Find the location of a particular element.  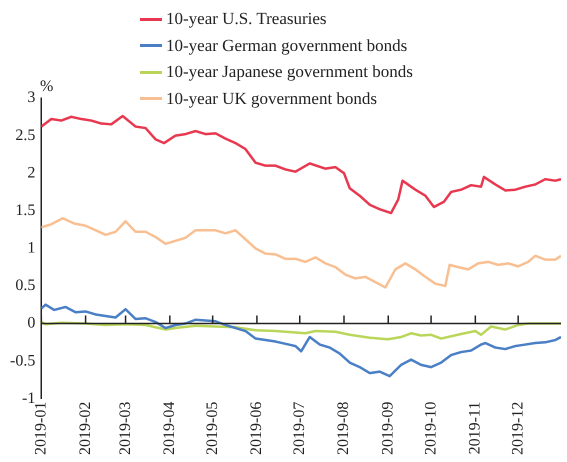

y-tick-label: 2 is located at coordinates (31, 173).